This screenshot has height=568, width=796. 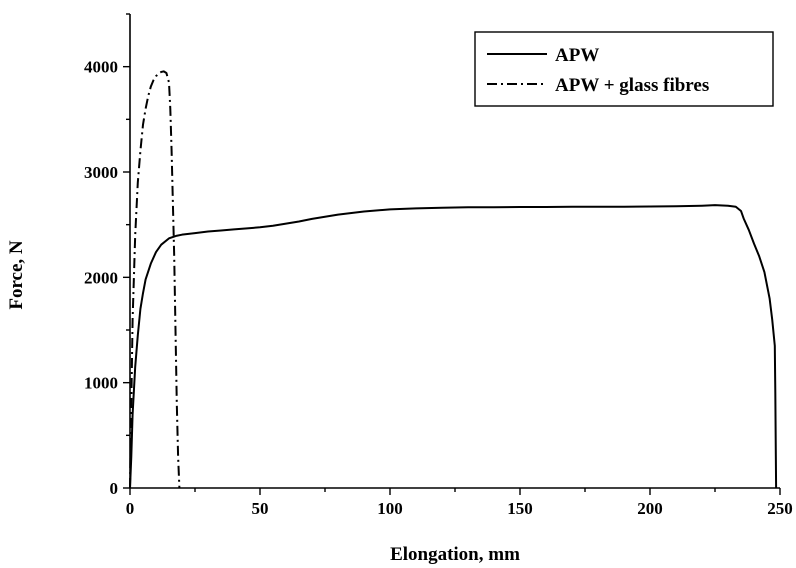 What do you see at coordinates (101, 277) in the screenshot?
I see `y-tick-label: 2000` at bounding box center [101, 277].